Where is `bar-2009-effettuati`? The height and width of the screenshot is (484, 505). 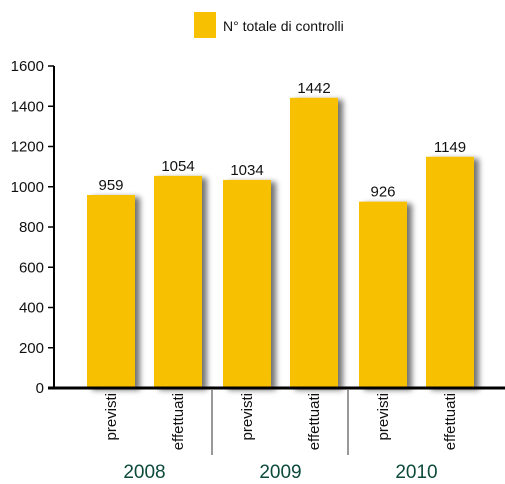 bar-2009-effettuati is located at coordinates (314, 243).